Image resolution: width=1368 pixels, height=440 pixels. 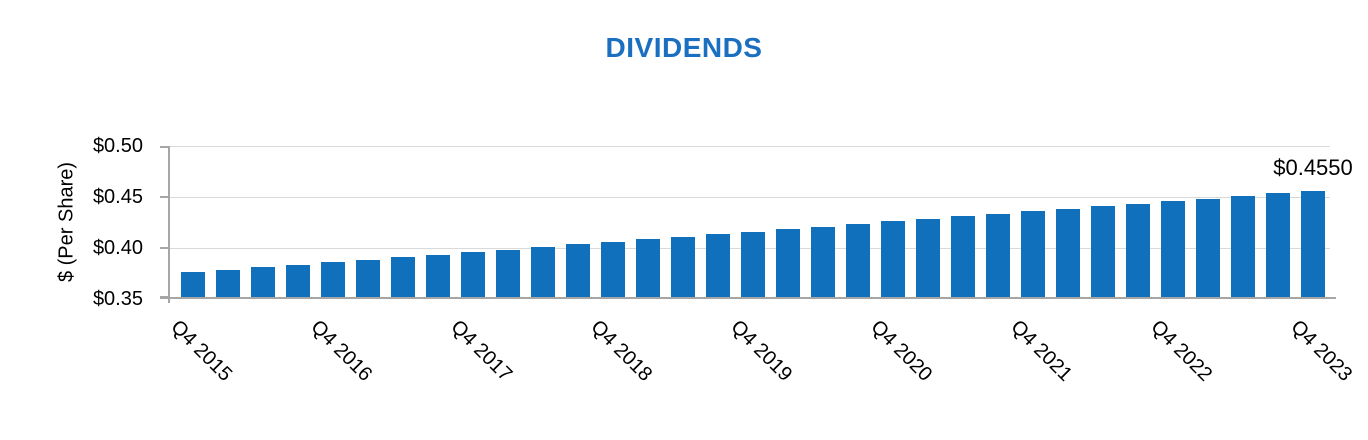 I want to click on y-axis-line, so click(x=169, y=224).